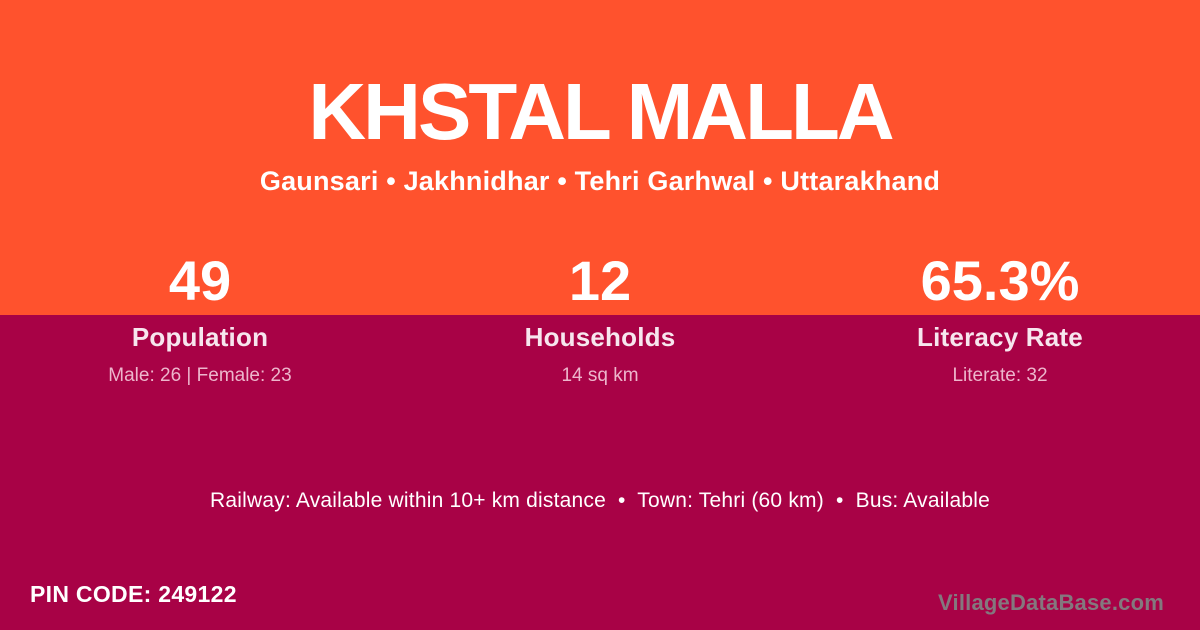 This screenshot has width=1200, height=630. Describe the element at coordinates (200, 337) in the screenshot. I see `population-label: Population` at that location.